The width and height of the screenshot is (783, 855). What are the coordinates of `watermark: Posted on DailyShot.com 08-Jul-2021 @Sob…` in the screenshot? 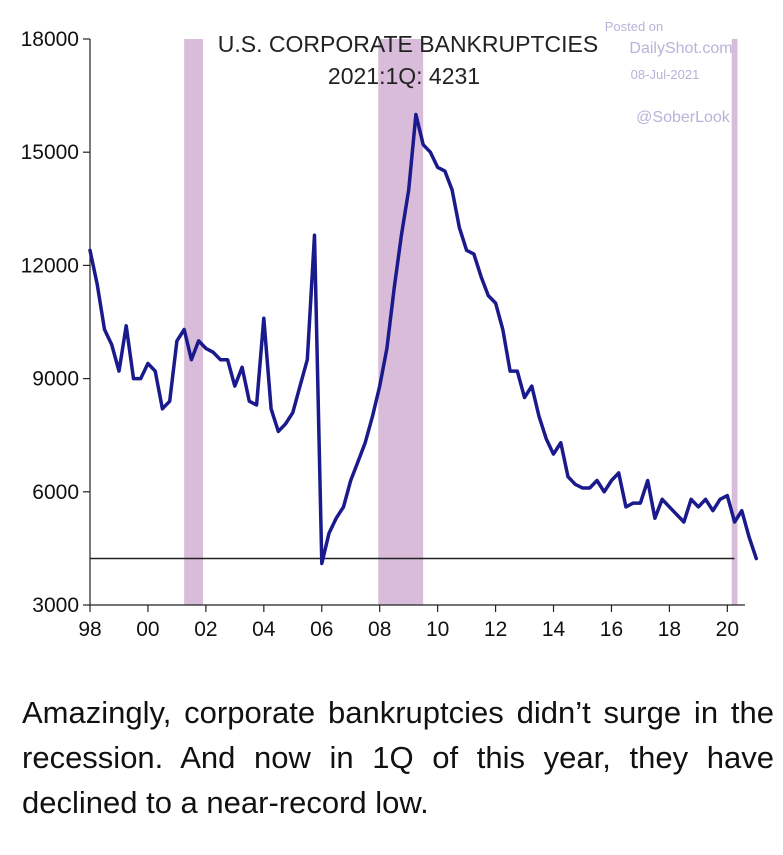 It's located at (669, 72).